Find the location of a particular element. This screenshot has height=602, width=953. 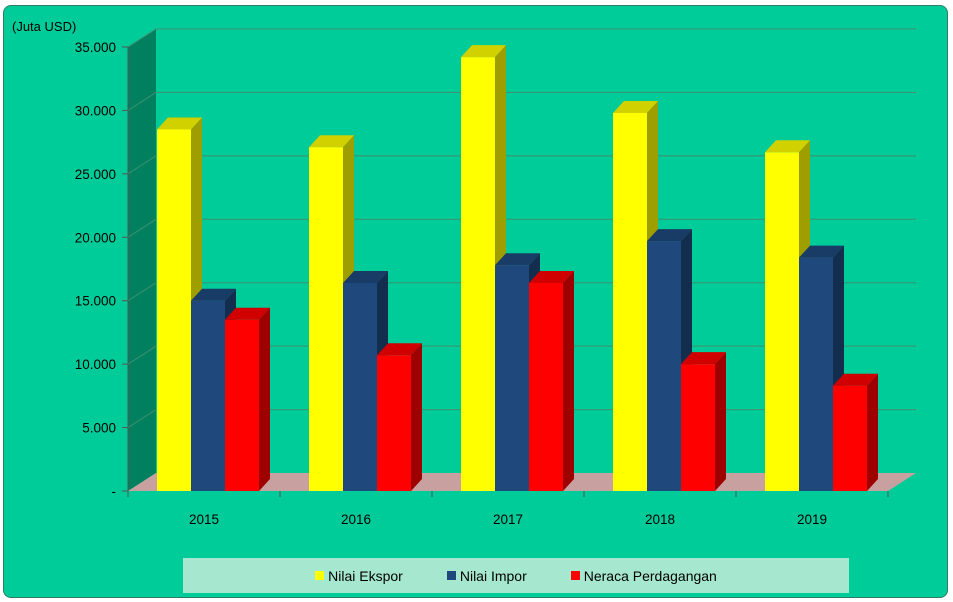

y-tick-label: 5.000 is located at coordinates (99, 428).